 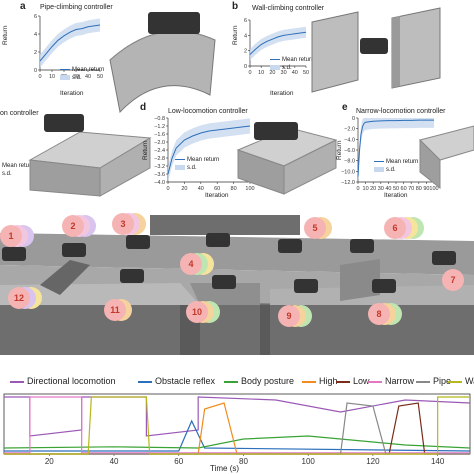 What do you see at coordinates (159, 127) in the screenshot?
I see `y-tick-label: −1.2` at bounding box center [159, 127].